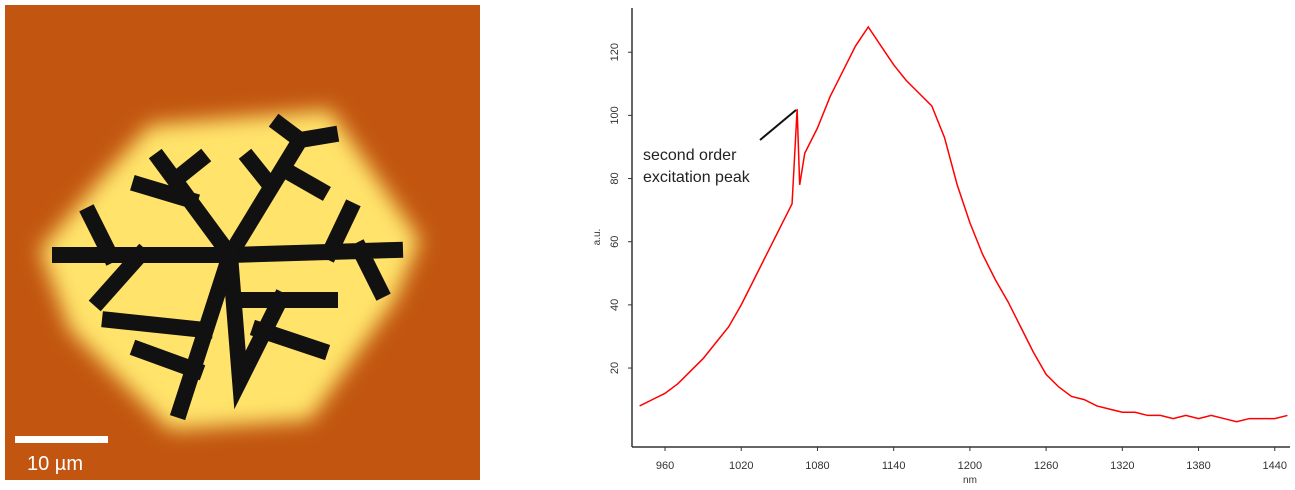  I want to click on y-tick-label: 80, so click(615, 178).